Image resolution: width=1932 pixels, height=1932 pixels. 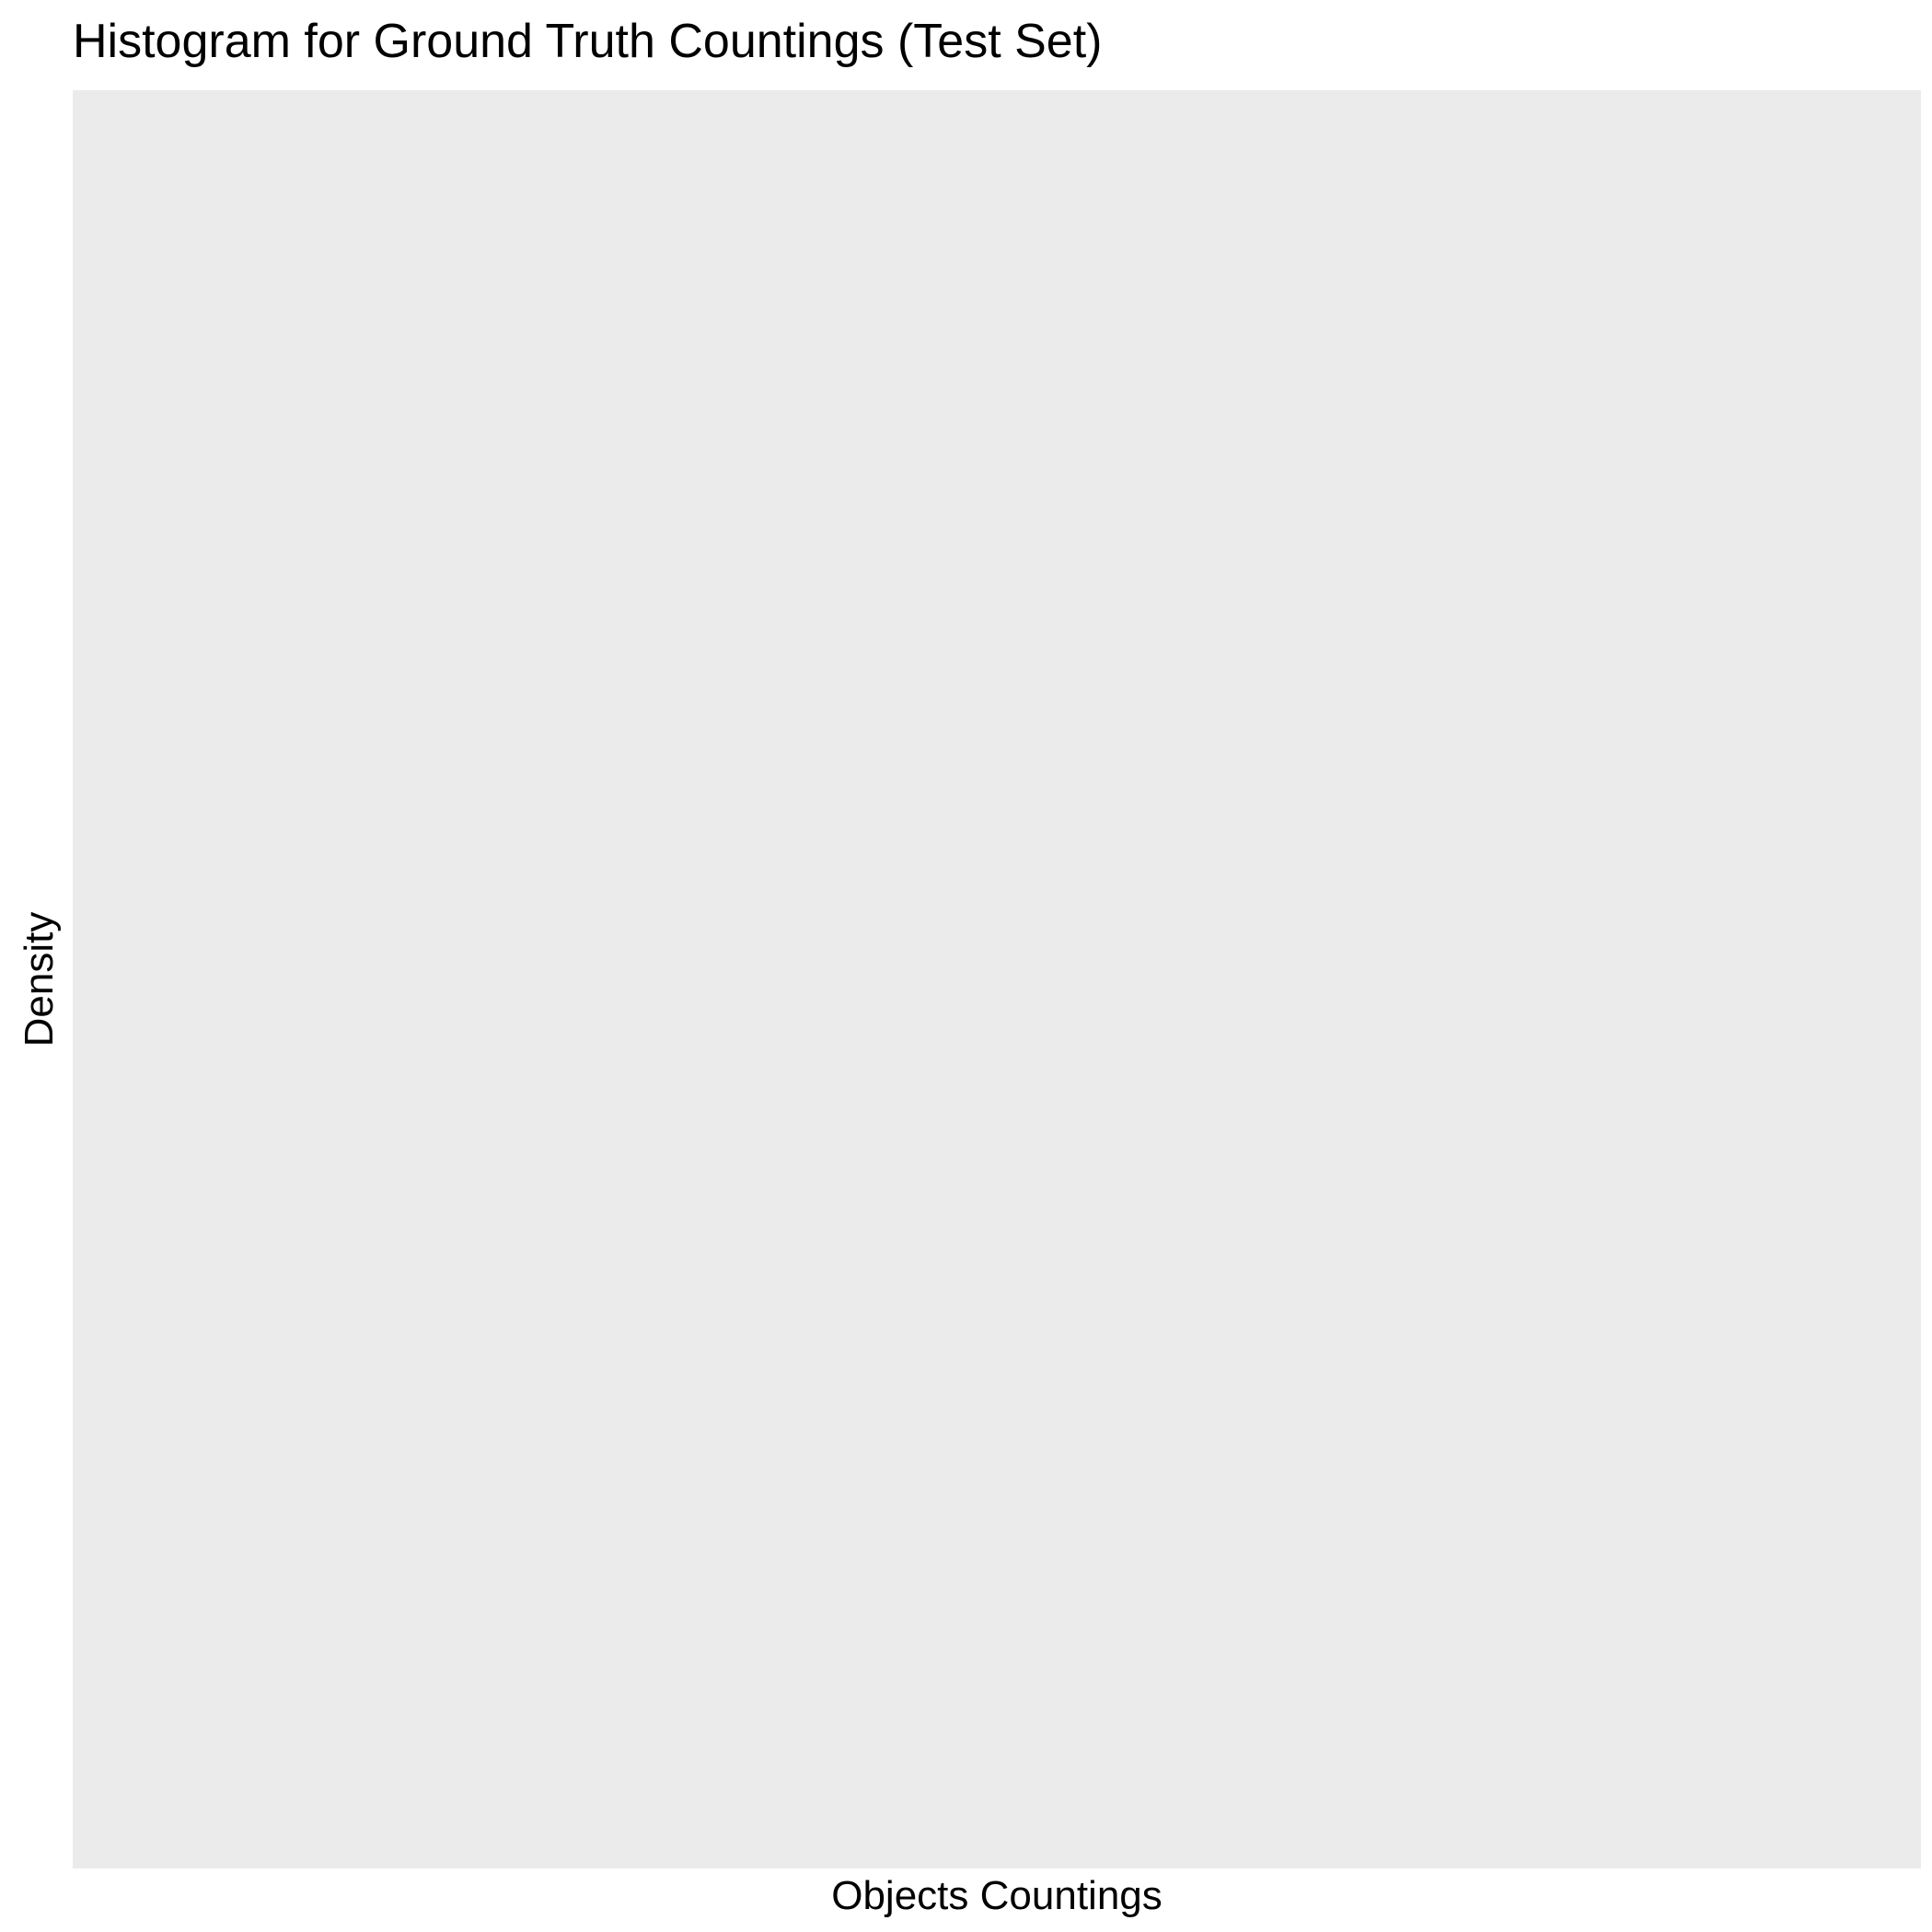 I want to click on y-axis-label: Density, so click(x=40, y=979).